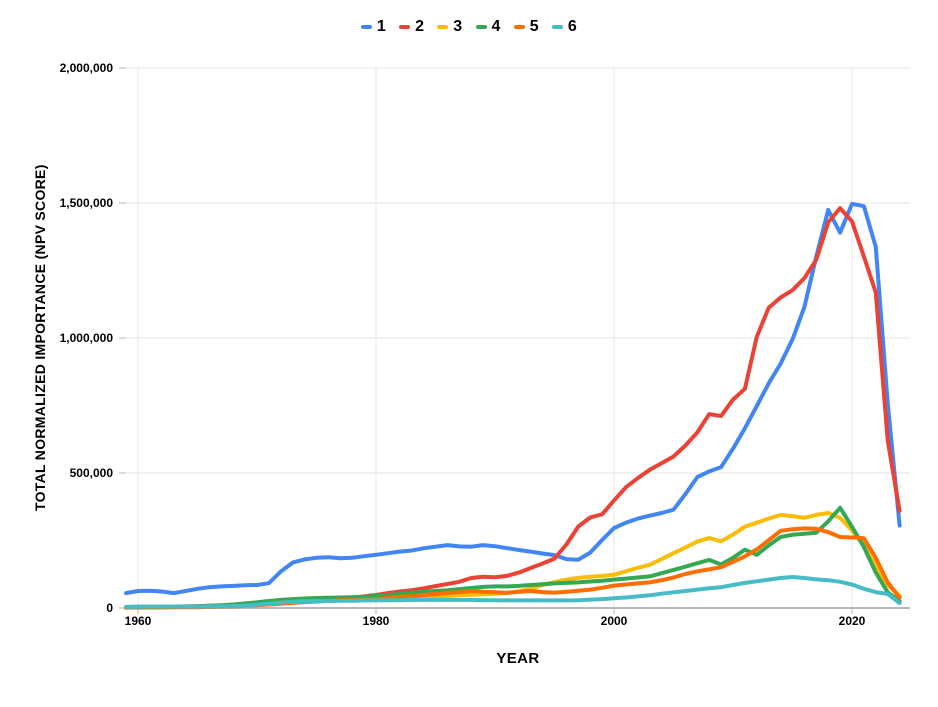 The image size is (938, 707). What do you see at coordinates (496, 26) in the screenshot?
I see `legend-label: 4` at bounding box center [496, 26].